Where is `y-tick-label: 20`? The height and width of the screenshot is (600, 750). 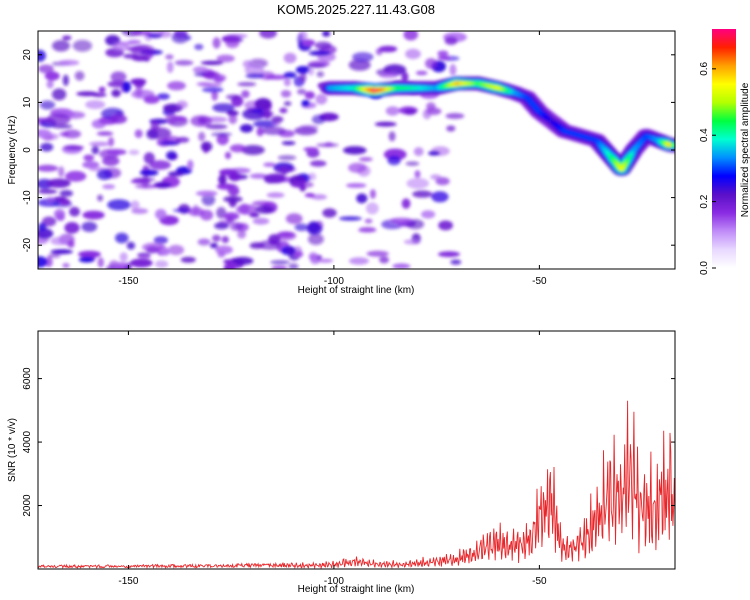
y-tick-label: 20 is located at coordinates (27, 55).